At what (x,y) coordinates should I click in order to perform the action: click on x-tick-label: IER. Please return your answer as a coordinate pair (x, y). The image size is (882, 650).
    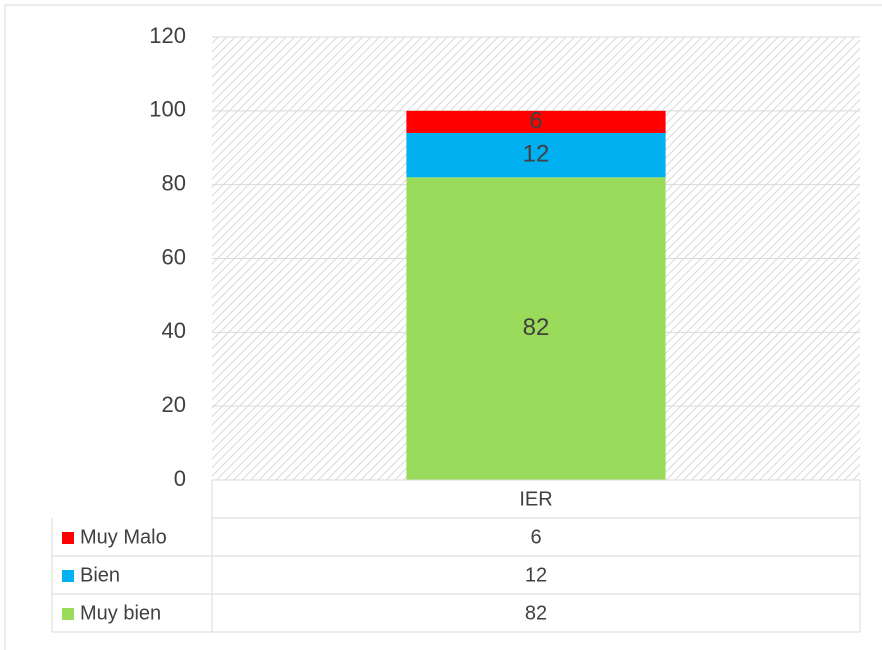
    Looking at the image, I should click on (535, 499).